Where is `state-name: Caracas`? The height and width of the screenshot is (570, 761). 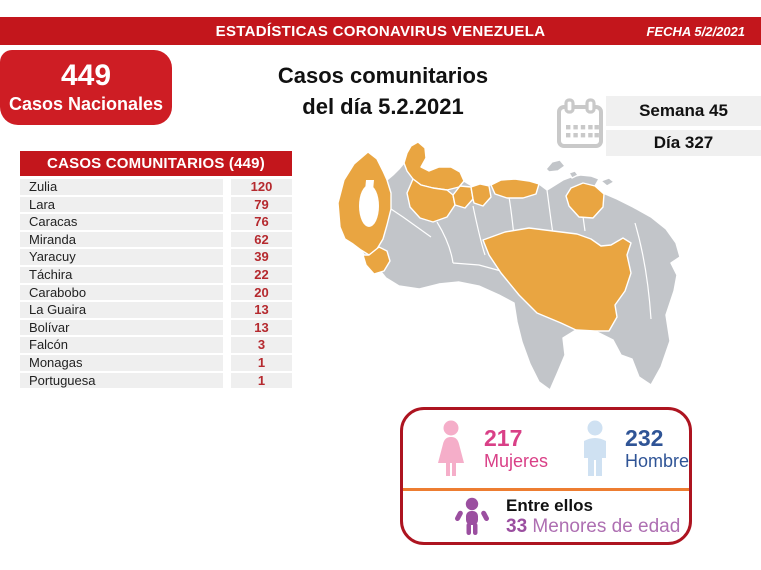 state-name: Caracas is located at coordinates (121, 222).